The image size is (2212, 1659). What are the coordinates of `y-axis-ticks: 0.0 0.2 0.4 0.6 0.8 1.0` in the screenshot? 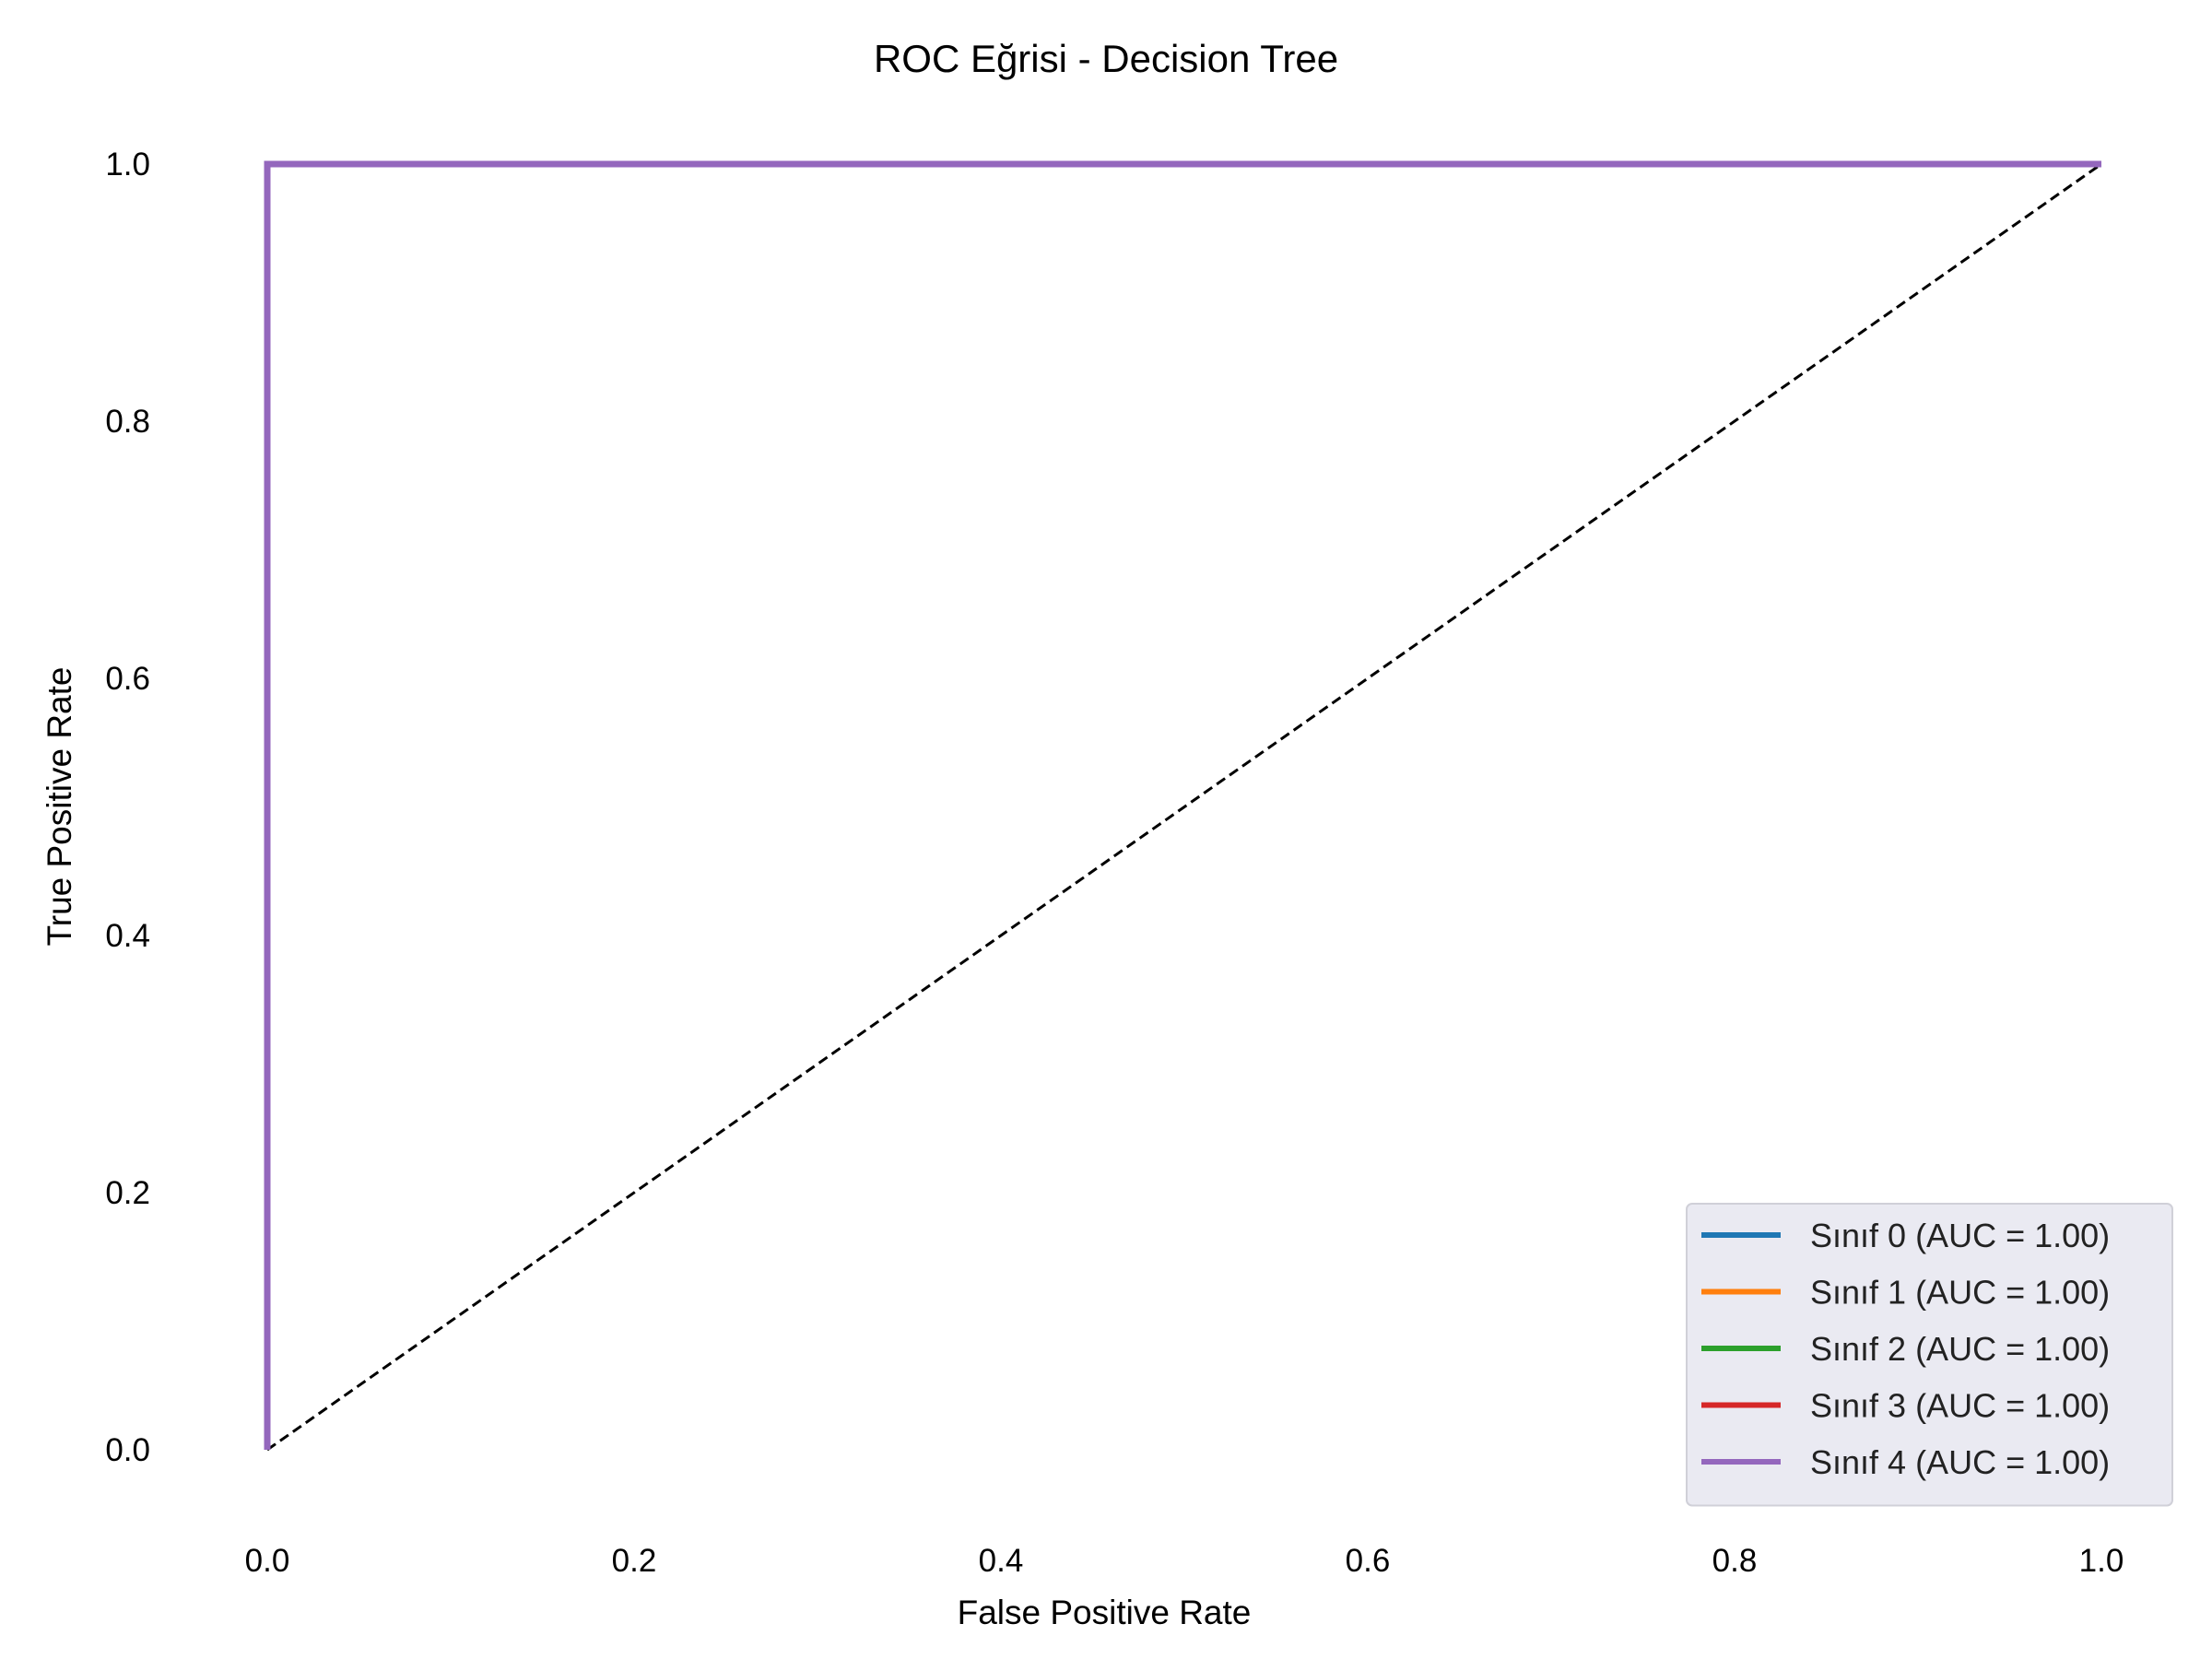 It's located at (127, 807).